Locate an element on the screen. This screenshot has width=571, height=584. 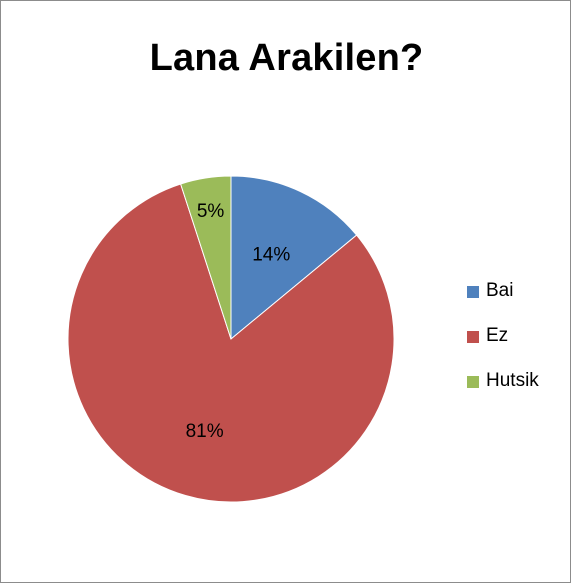
pie-label-ez: 81% is located at coordinates (205, 431).